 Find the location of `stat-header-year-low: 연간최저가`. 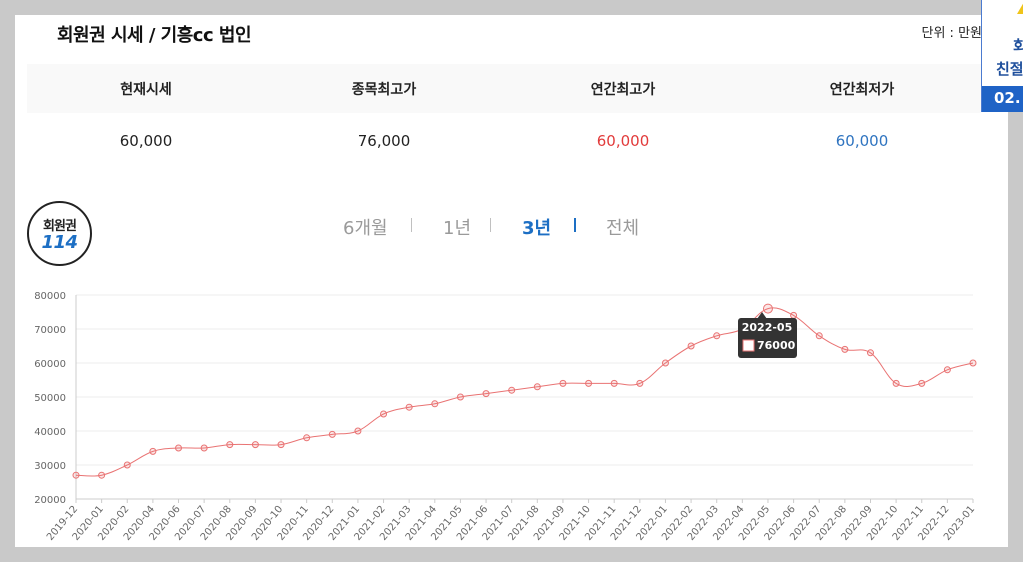

stat-header-year-low: 연간최저가 is located at coordinates (862, 90).